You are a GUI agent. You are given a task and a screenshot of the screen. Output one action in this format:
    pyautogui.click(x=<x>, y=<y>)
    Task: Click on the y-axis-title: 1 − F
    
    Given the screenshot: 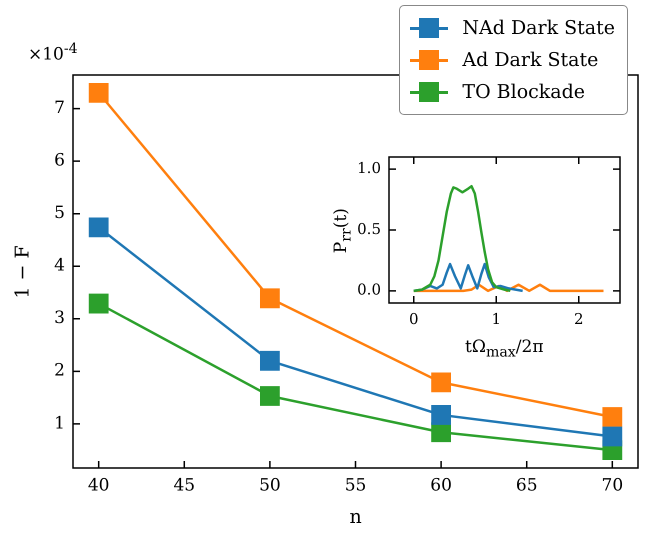 What is the action you would take?
    pyautogui.click(x=22, y=271)
    